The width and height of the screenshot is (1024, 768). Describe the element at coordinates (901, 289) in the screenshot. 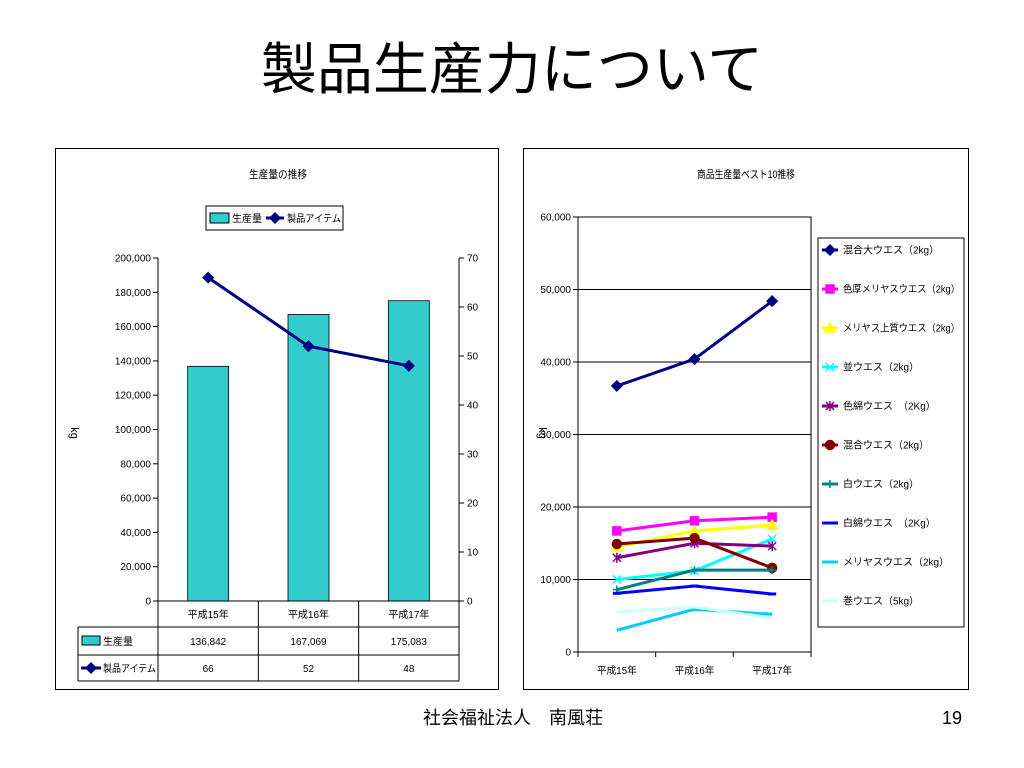

I see `legend-label: 色厚メリヤスウエス（2kg）` at that location.